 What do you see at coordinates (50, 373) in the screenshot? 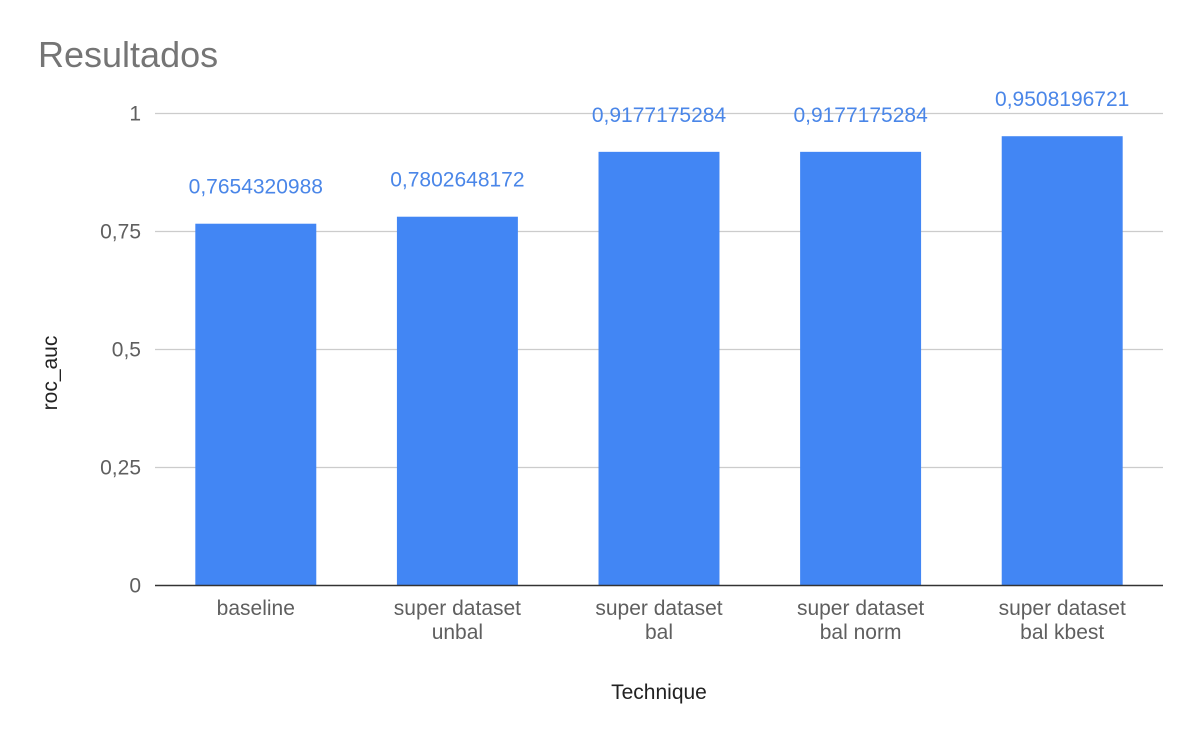
I see `y-axis-title: roc_auc` at bounding box center [50, 373].